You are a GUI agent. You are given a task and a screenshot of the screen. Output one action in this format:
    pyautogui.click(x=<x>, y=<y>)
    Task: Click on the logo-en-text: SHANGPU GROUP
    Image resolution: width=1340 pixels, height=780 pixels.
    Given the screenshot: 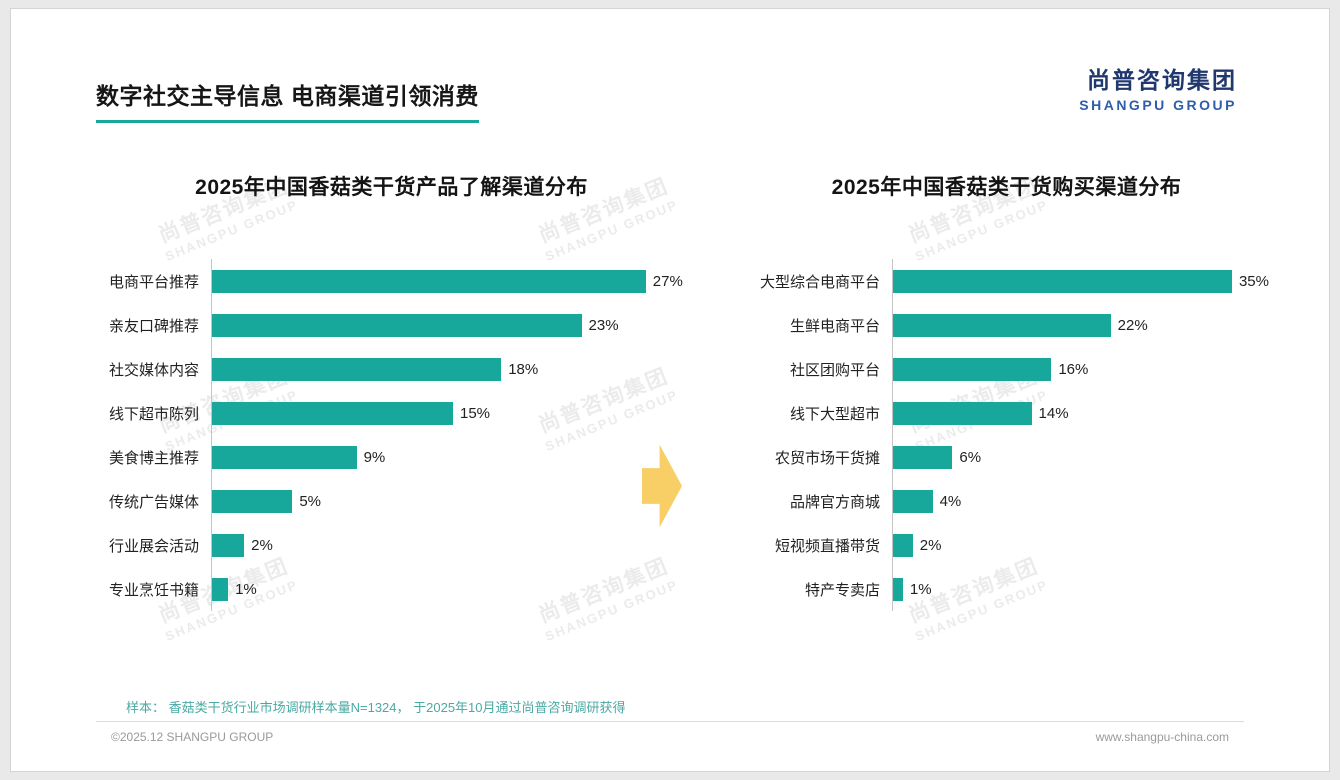 What is the action you would take?
    pyautogui.click(x=1158, y=105)
    